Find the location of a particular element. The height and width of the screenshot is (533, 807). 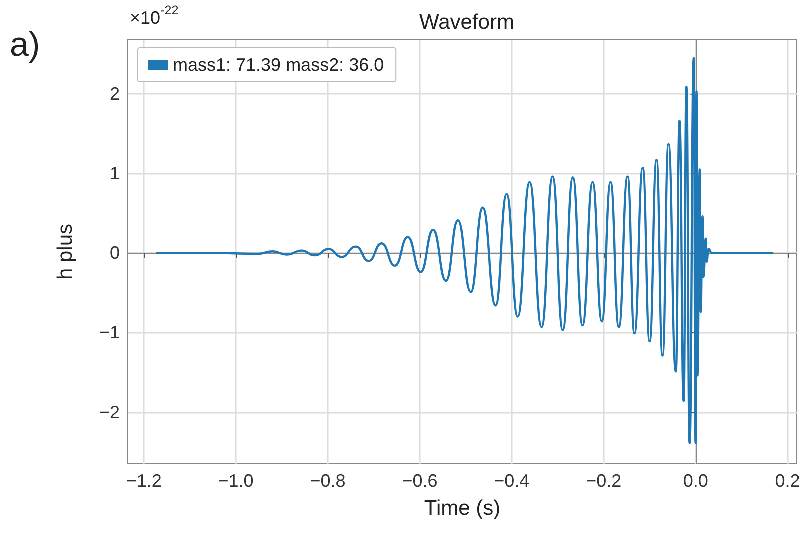

y-tick-label: 0 is located at coordinates (115, 253).